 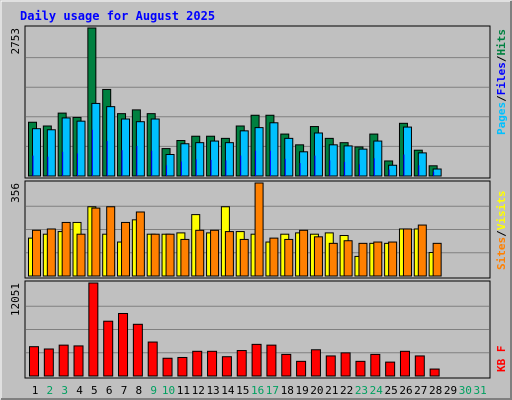 I want to click on day-label: 21, so click(x=331, y=390).